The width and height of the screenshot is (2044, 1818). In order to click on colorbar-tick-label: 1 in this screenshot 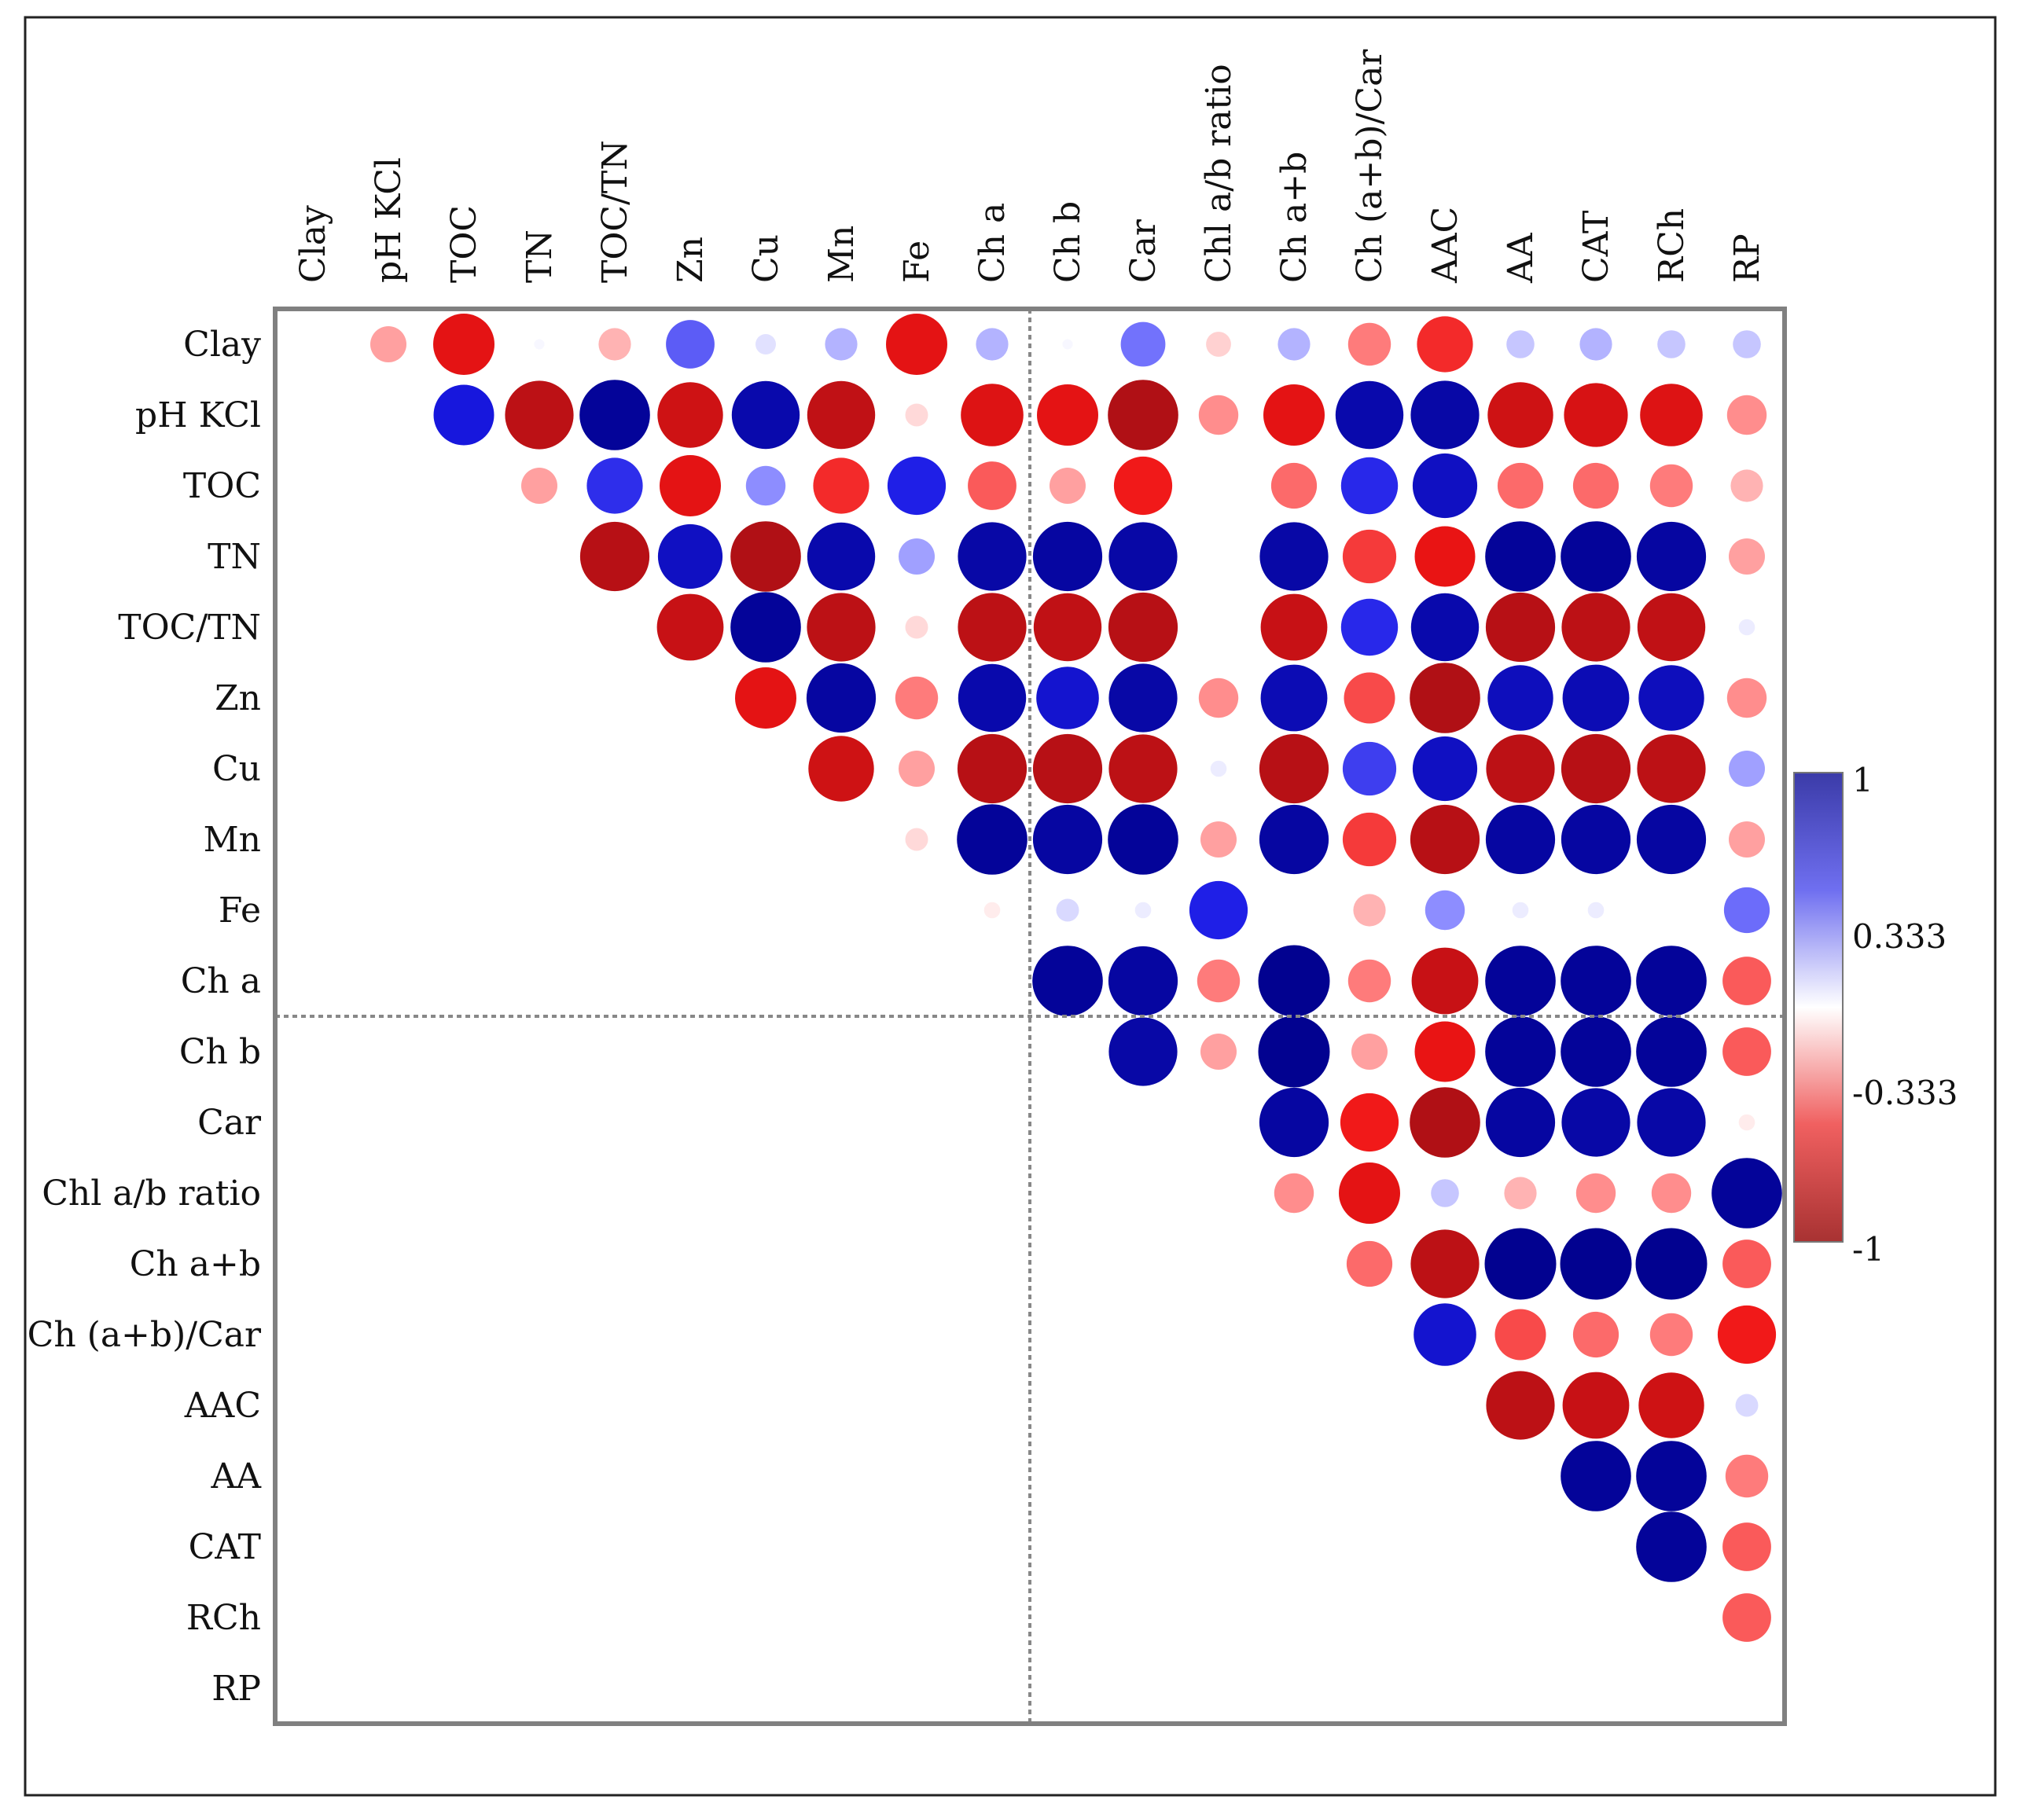, I will do `click(1862, 780)`.